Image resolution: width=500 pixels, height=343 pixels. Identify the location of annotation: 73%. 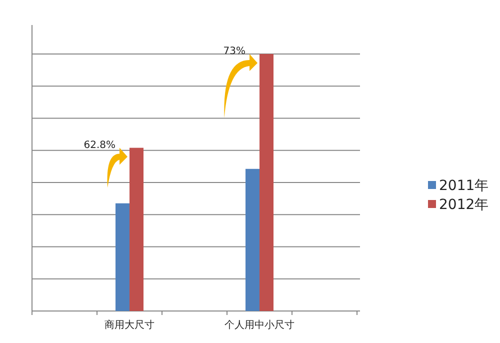
(234, 51).